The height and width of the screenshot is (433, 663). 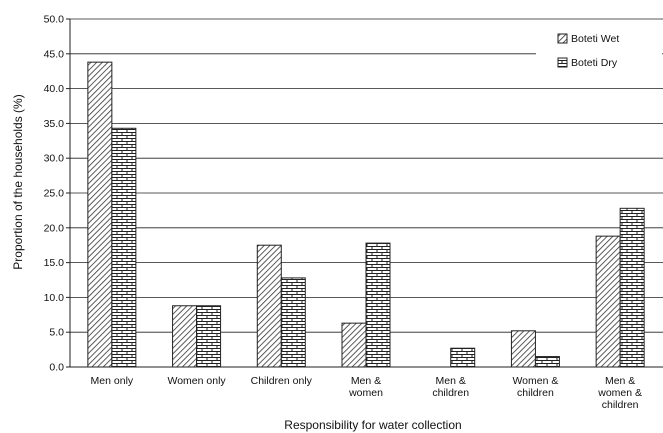 What do you see at coordinates (595, 39) in the screenshot?
I see `legend-label: Boteti Wet` at bounding box center [595, 39].